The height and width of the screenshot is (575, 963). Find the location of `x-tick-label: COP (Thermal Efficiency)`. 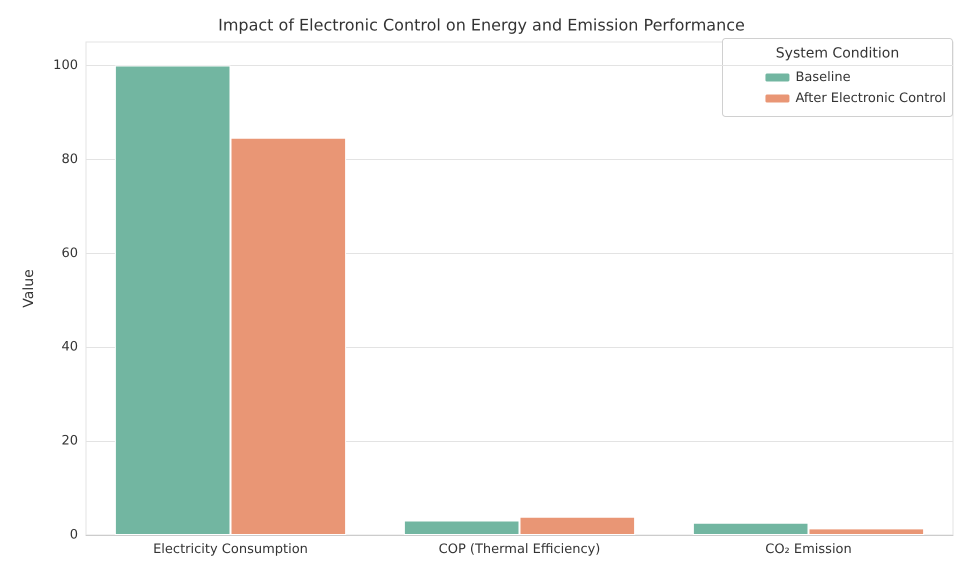

x-tick-label: COP (Thermal Efficiency) is located at coordinates (519, 549).